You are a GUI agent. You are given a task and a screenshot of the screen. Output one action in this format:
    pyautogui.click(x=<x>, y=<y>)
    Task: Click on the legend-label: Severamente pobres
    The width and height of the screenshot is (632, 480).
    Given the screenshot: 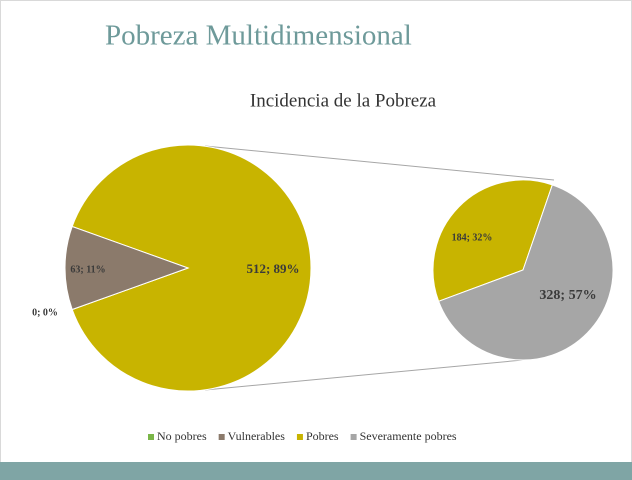 What is the action you would take?
    pyautogui.click(x=408, y=436)
    